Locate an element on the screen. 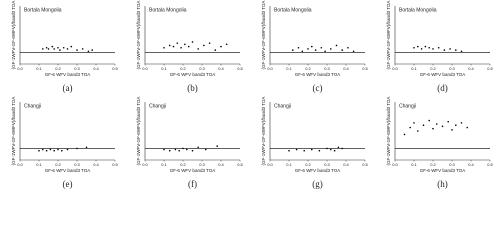 The height and width of the screenshot is (240, 500). panel-caption: (g) is located at coordinates (317, 184).